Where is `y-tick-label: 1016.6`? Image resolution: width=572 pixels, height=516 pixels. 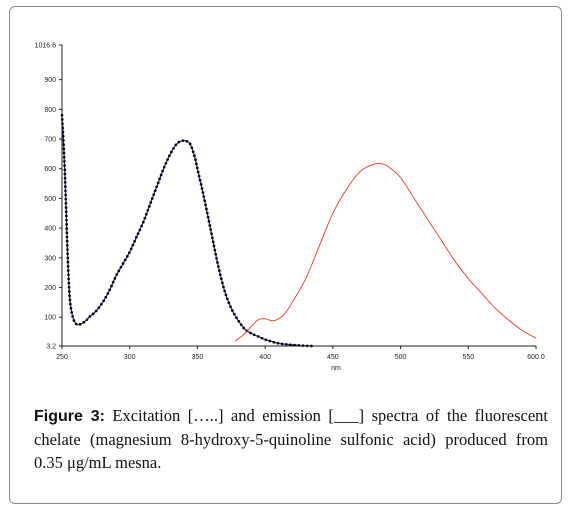
y-tick-label: 1016.6 is located at coordinates (46, 46).